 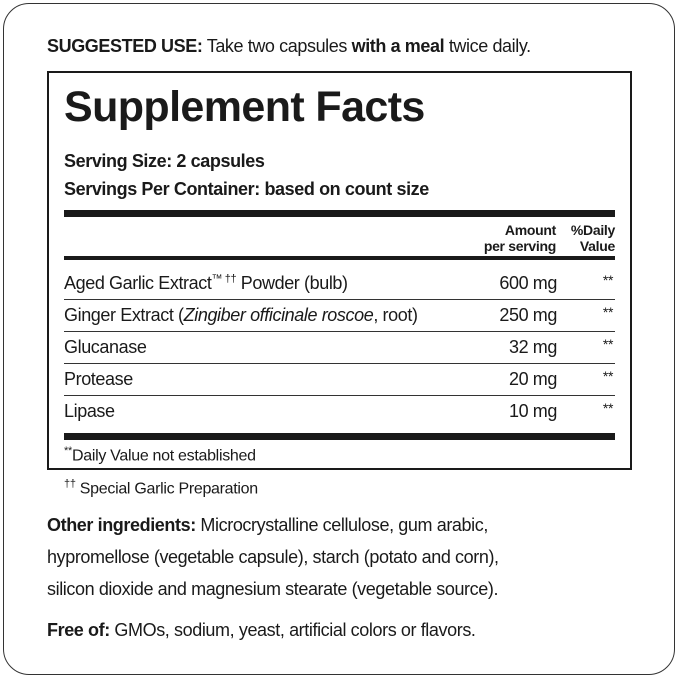 What do you see at coordinates (339, 348) in the screenshot?
I see `table-row: Glucanase 32 mg **` at bounding box center [339, 348].